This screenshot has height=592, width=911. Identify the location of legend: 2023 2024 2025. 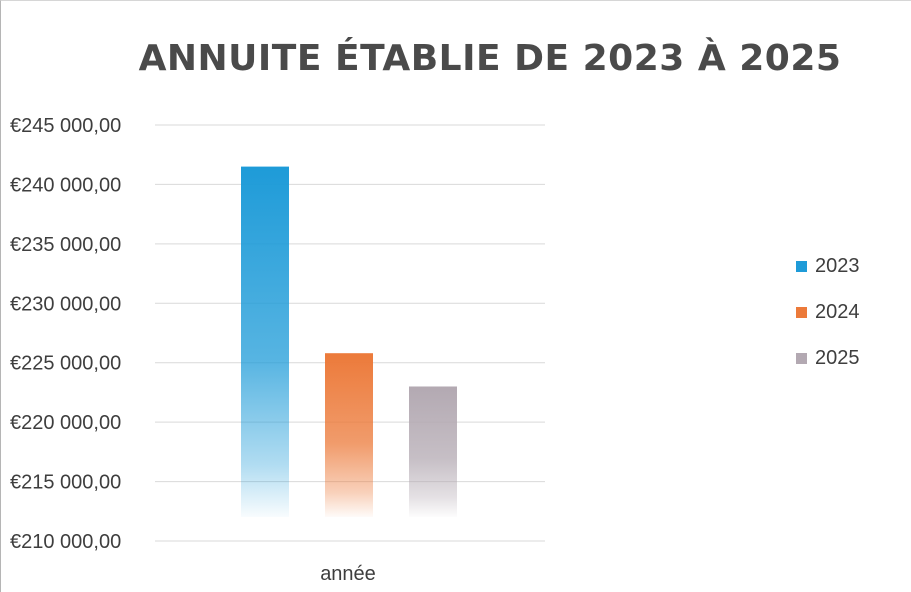
(828, 312).